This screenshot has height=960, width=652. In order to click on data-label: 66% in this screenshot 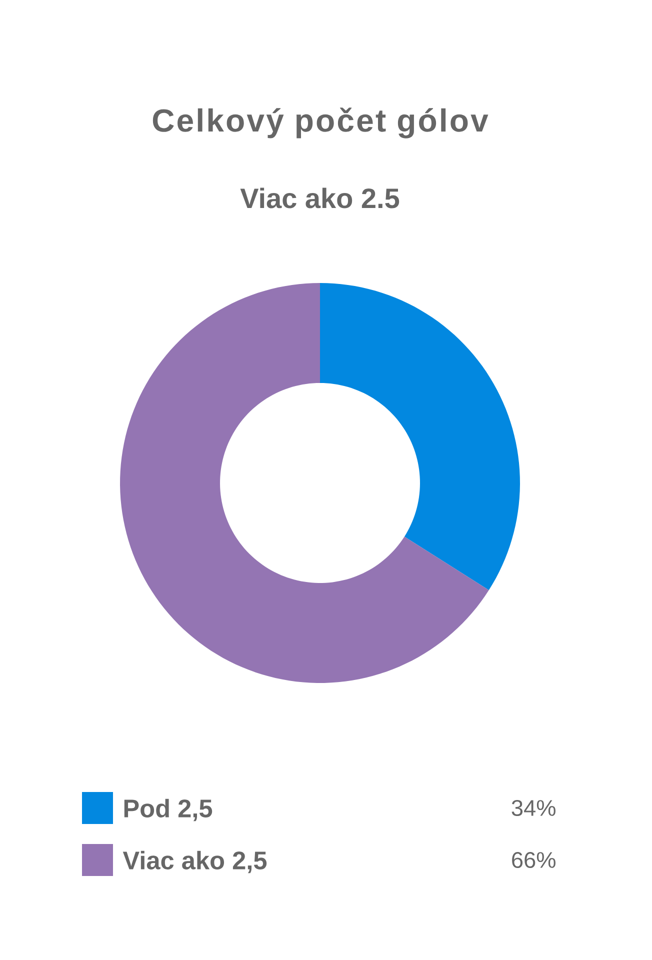, I will do `click(534, 860)`.